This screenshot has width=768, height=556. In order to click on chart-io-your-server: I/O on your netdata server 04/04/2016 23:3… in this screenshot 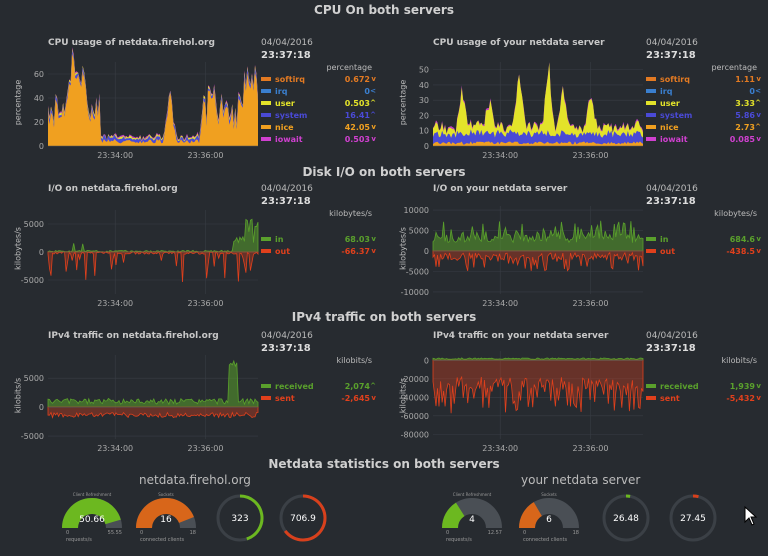, I will do `click(575, 255)`.